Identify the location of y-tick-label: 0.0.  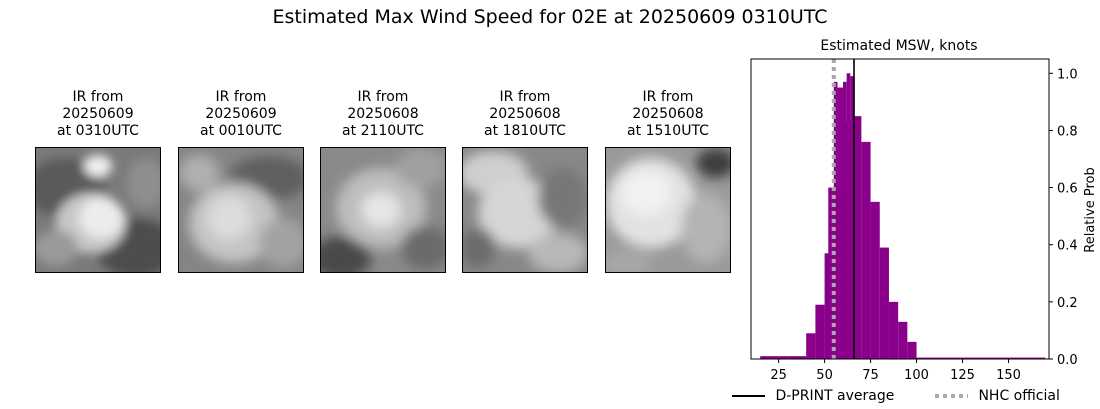
(1067, 360).